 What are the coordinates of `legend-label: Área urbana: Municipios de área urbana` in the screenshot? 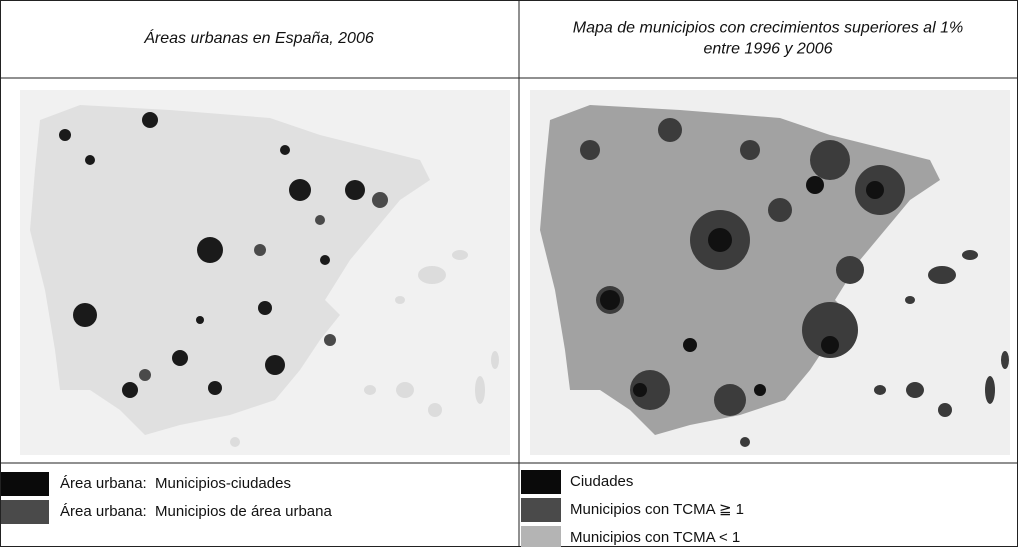 It's located at (196, 511).